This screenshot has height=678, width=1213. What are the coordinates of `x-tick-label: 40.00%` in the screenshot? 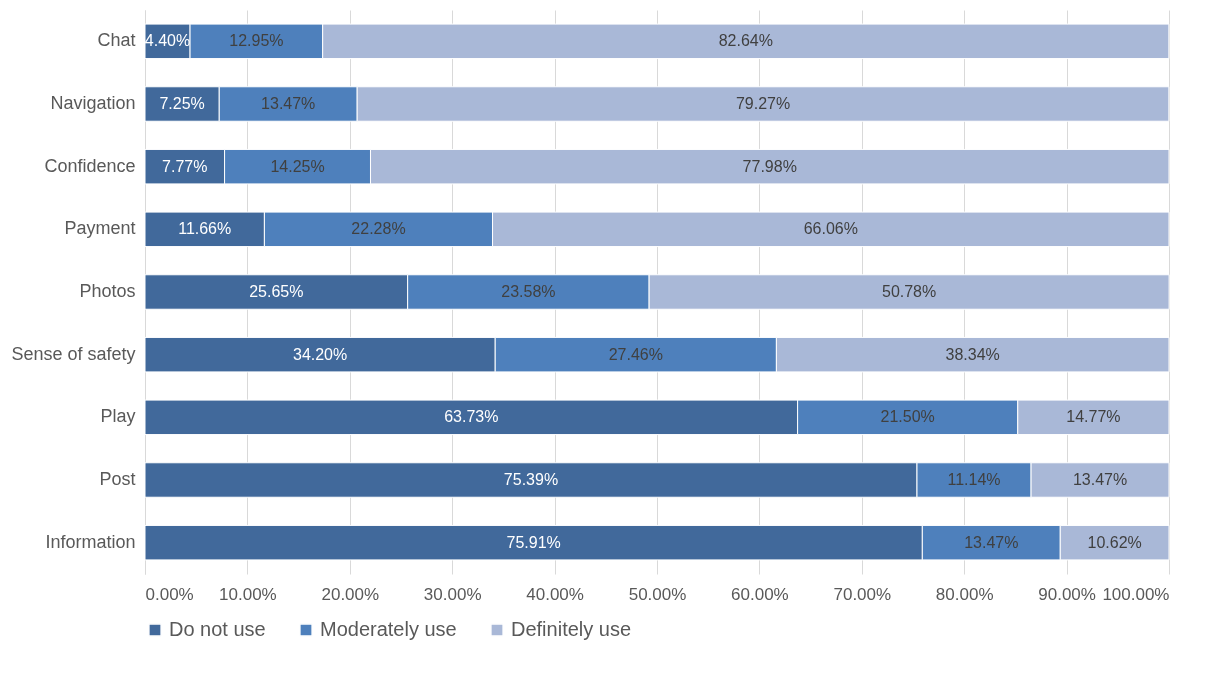 It's located at (555, 594).